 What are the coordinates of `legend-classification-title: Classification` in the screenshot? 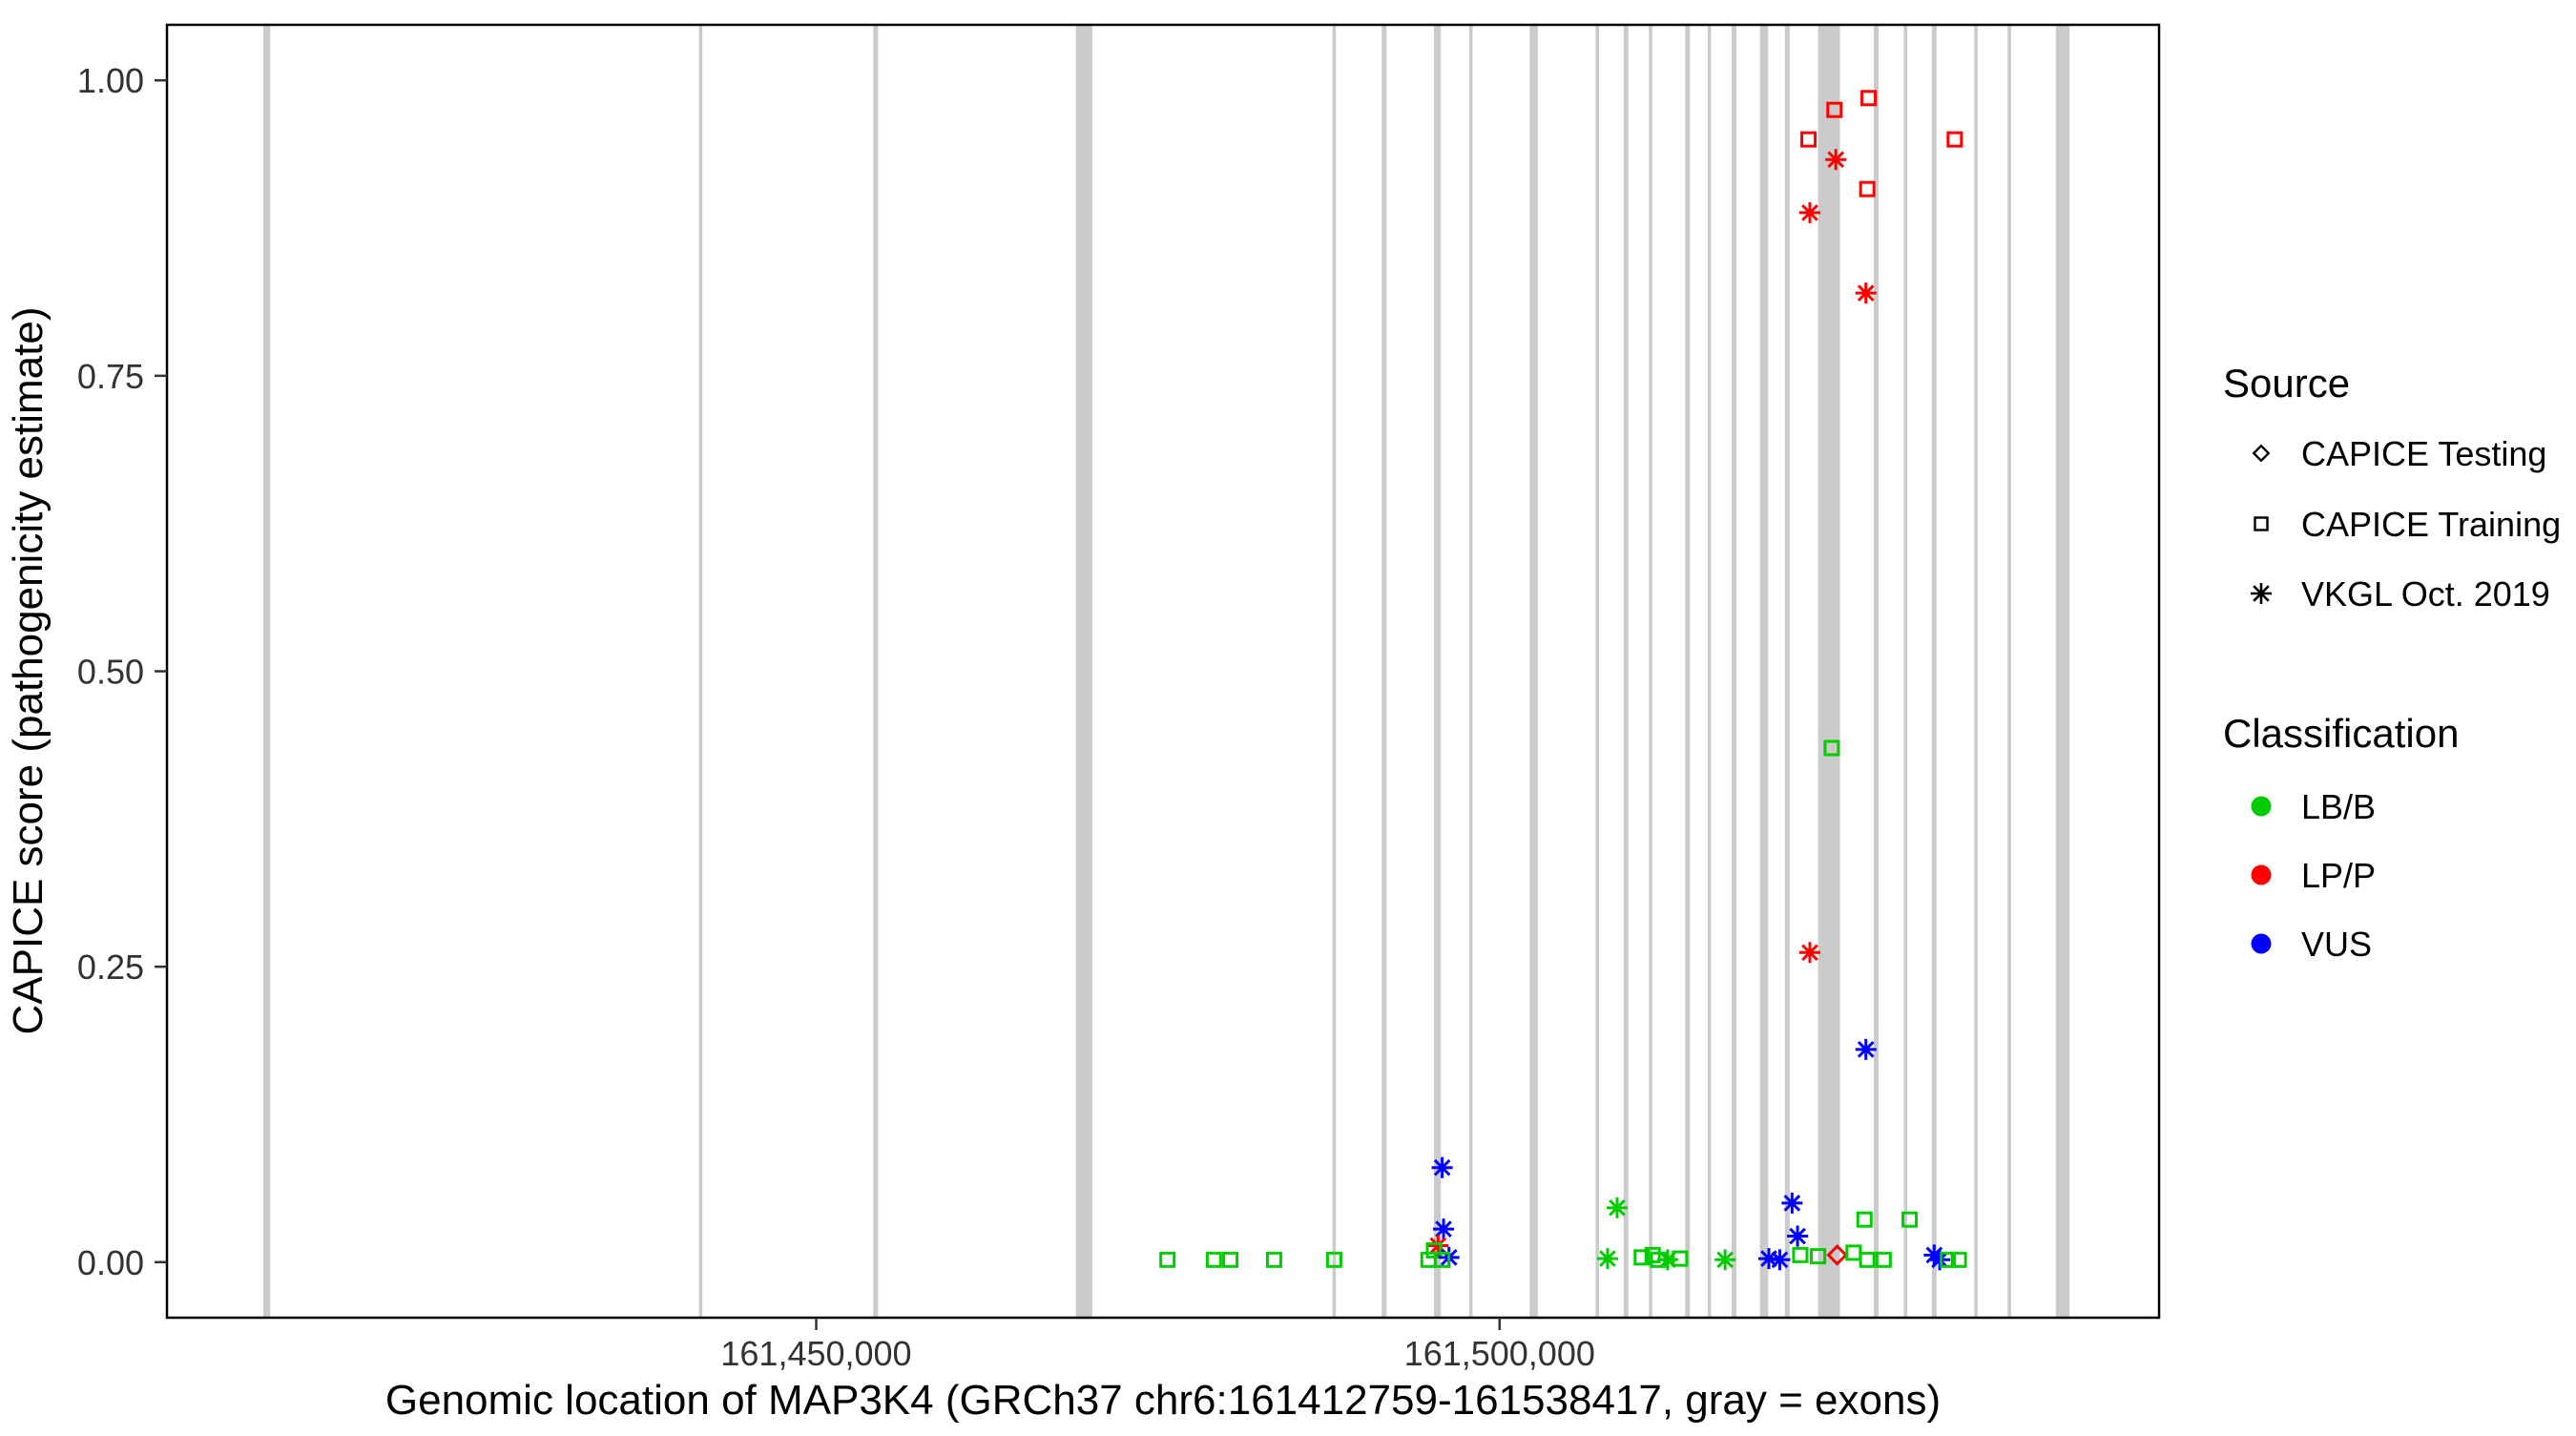 It's located at (2341, 733).